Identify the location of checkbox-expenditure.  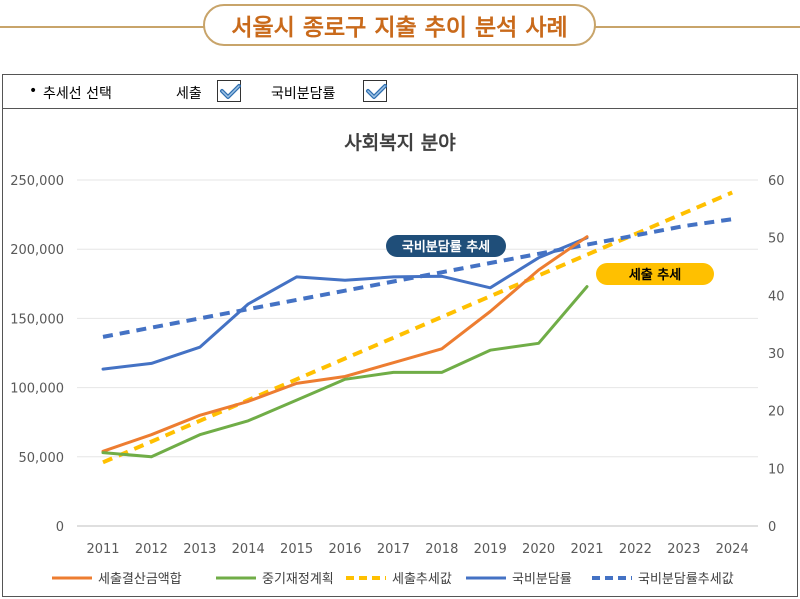
(229, 91).